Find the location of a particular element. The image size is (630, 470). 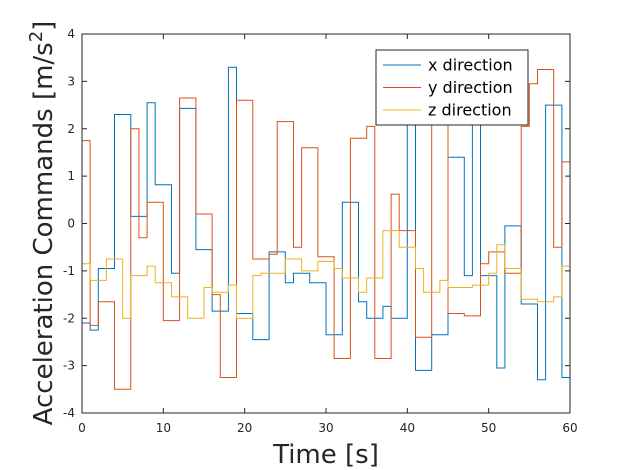

y-tick-label: 4 is located at coordinates (71, 34).